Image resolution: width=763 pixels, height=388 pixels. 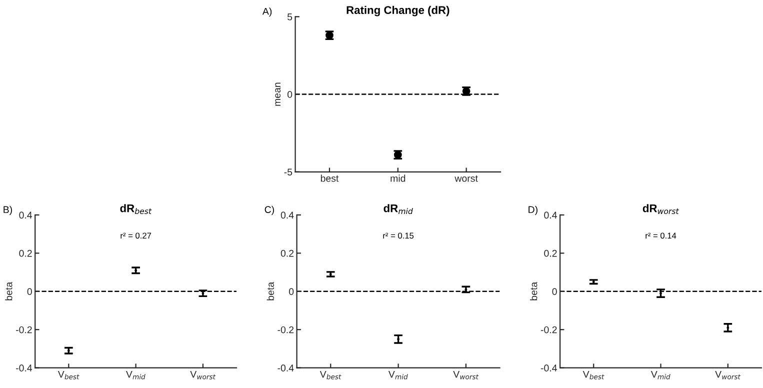 What do you see at coordinates (267, 12) in the screenshot?
I see `text: A)` at bounding box center [267, 12].